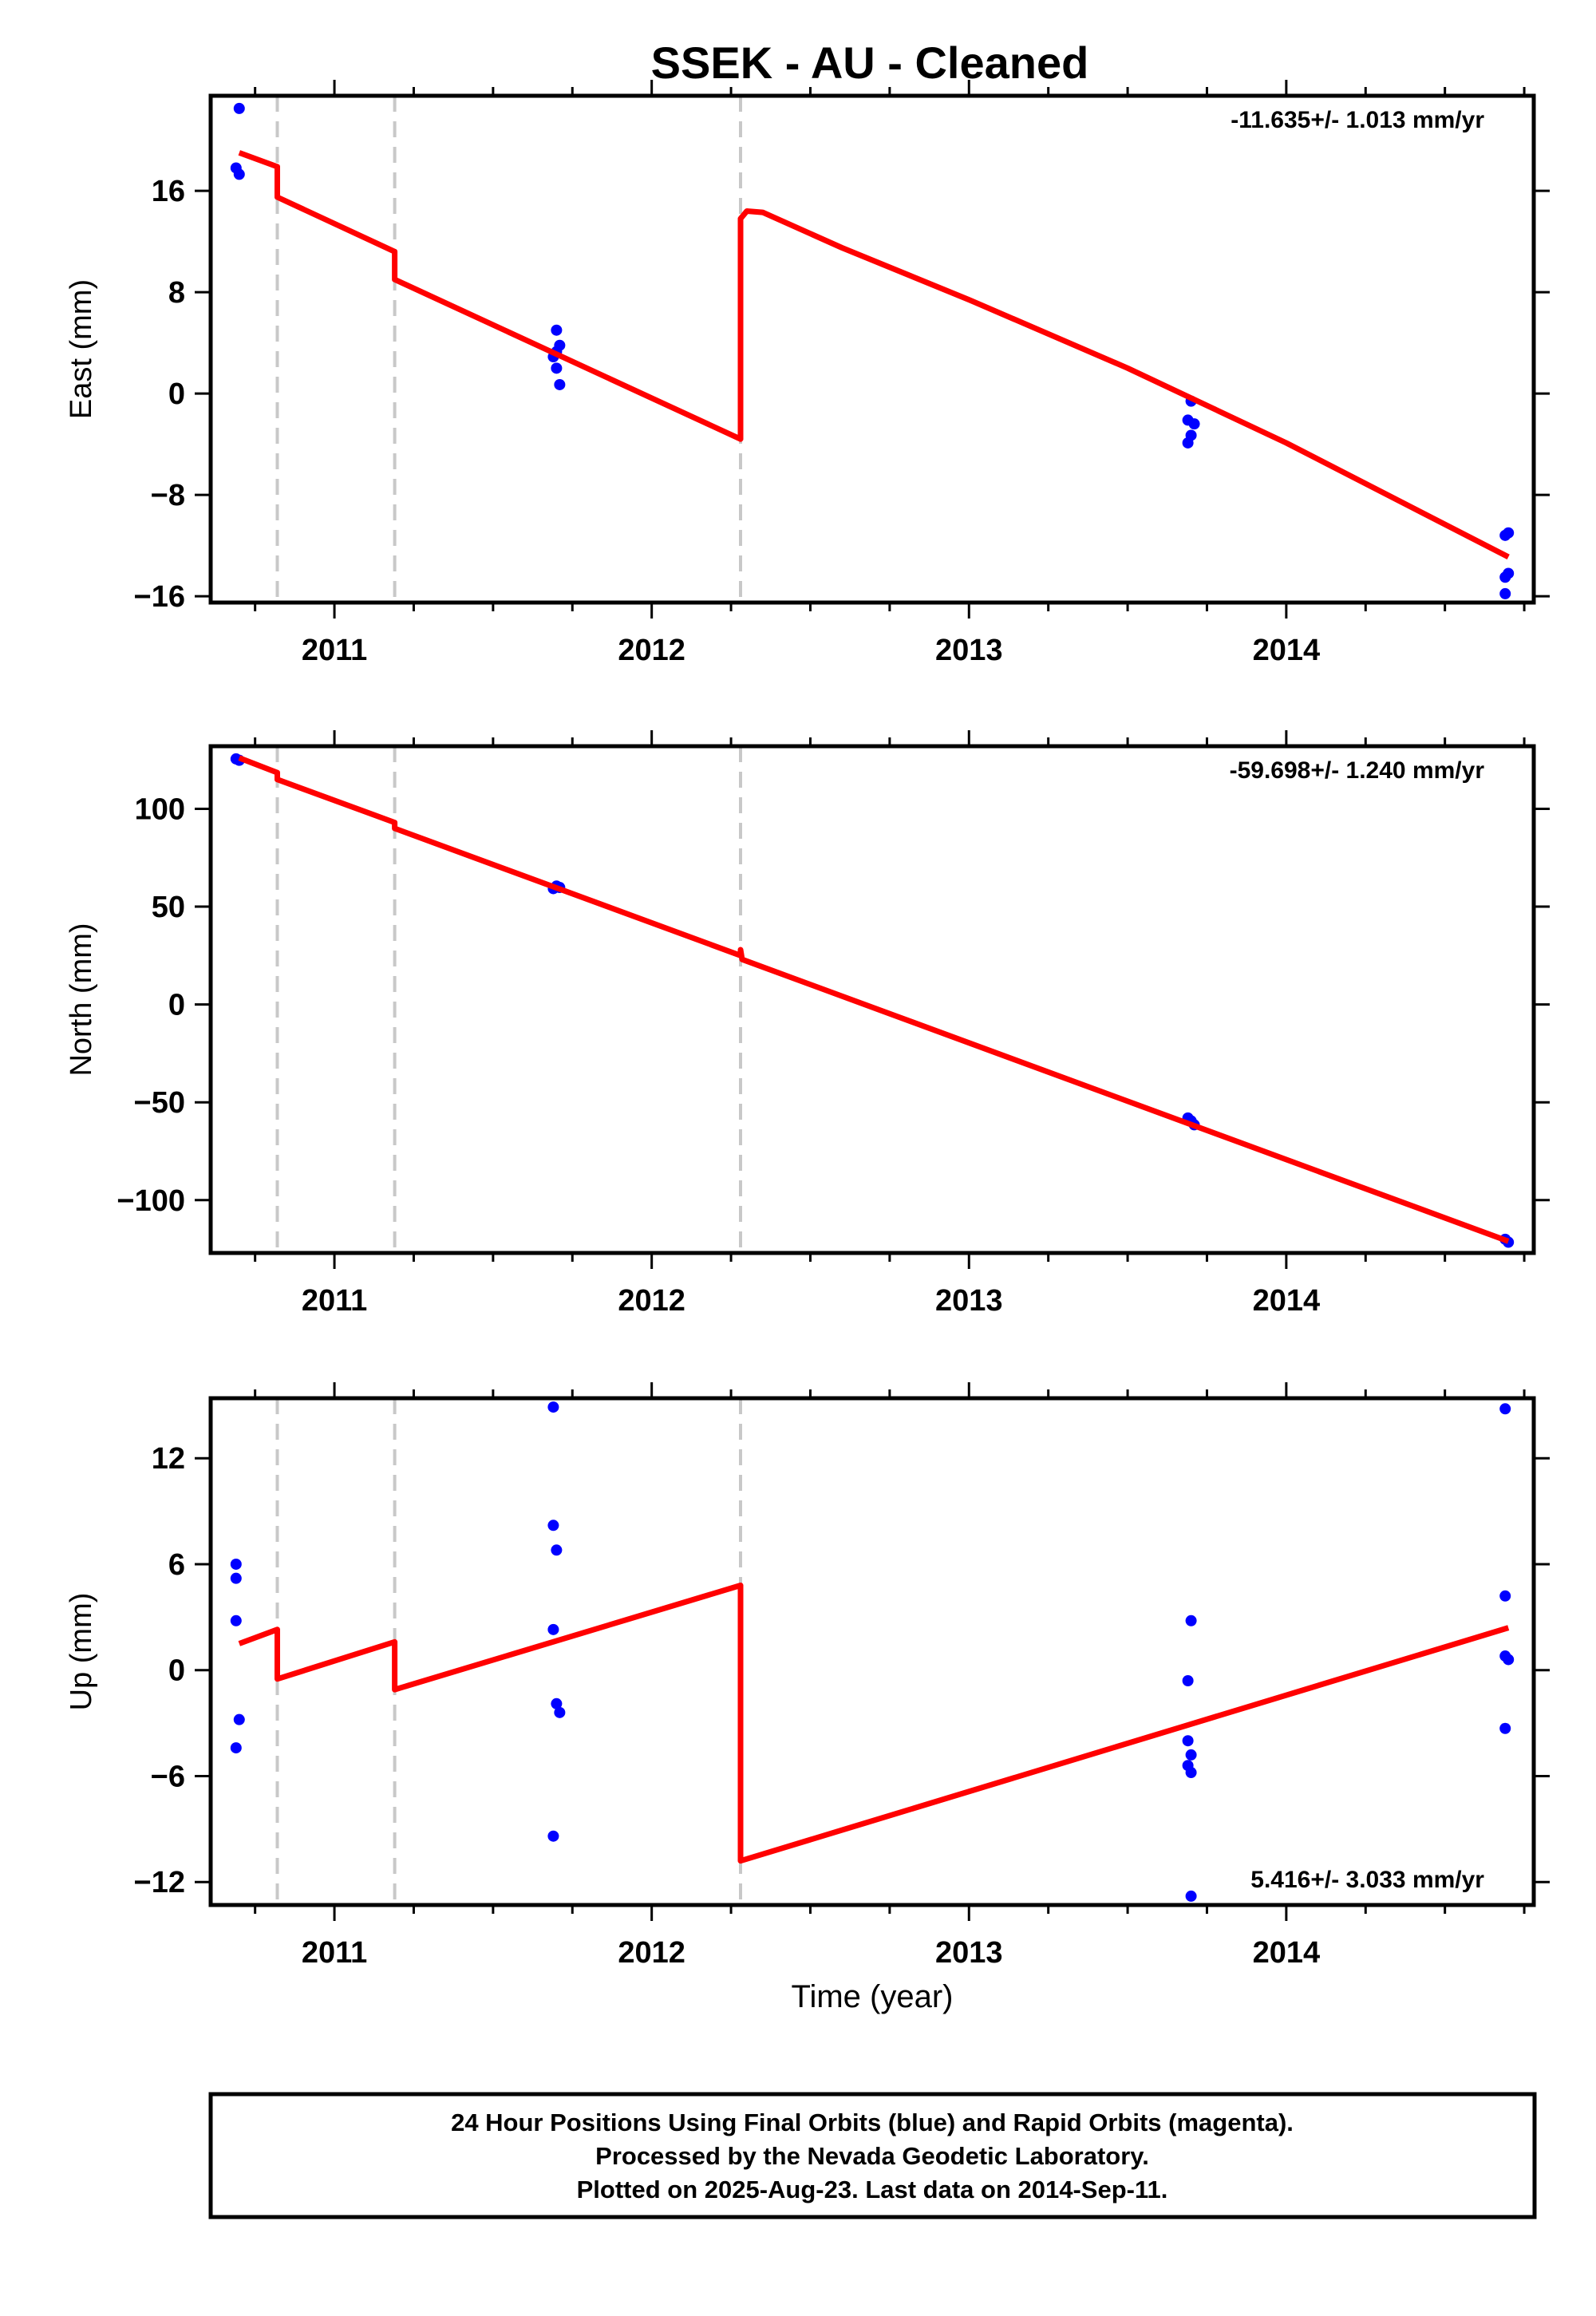 The image size is (1596, 2316). I want to click on y-tick-label: −8, so click(168, 495).